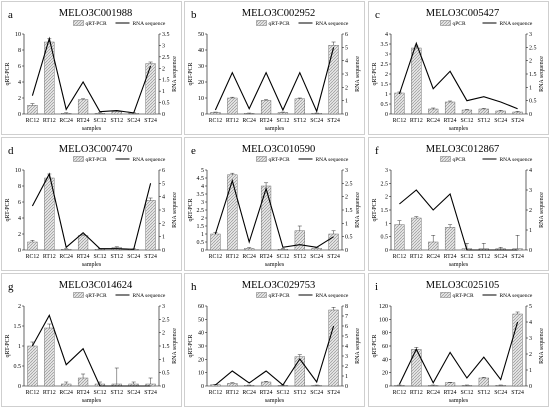 This screenshot has height=408, width=550. I want to click on panel-title: MELO3C002952, so click(279, 13).